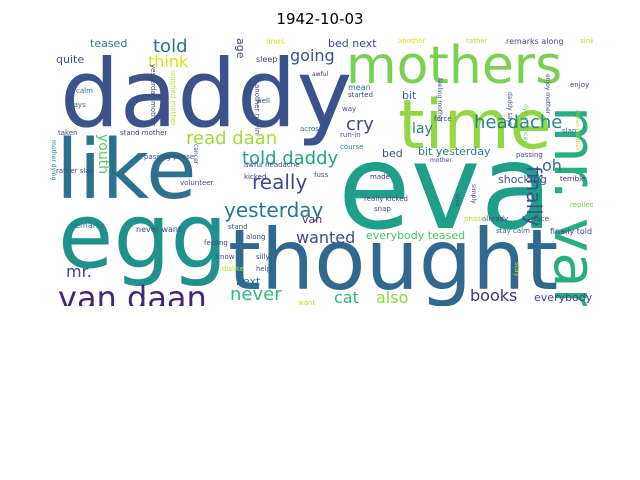 The width and height of the screenshot is (640, 480). I want to click on word-well: well, so click(263, 101).